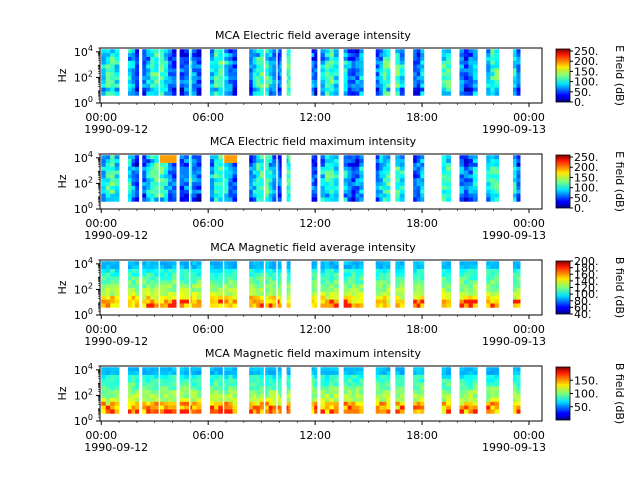 Image resolution: width=640 pixels, height=480 pixels. What do you see at coordinates (116, 341) in the screenshot?
I see `x-date-label: 1990-09-12` at bounding box center [116, 341].